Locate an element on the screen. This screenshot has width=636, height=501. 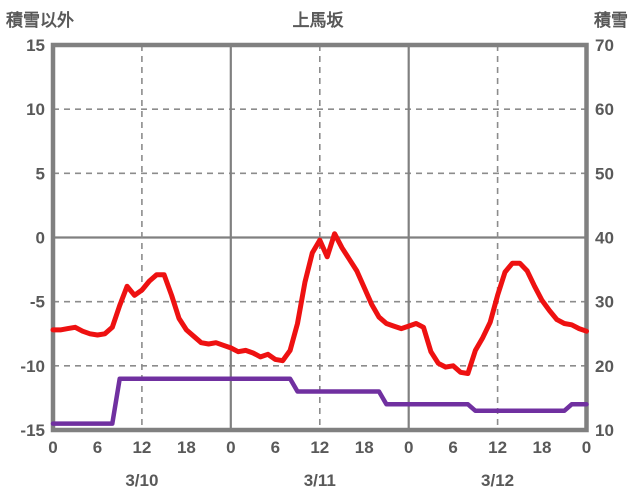
right-axis-tick-label: 10 is located at coordinates (604, 430).